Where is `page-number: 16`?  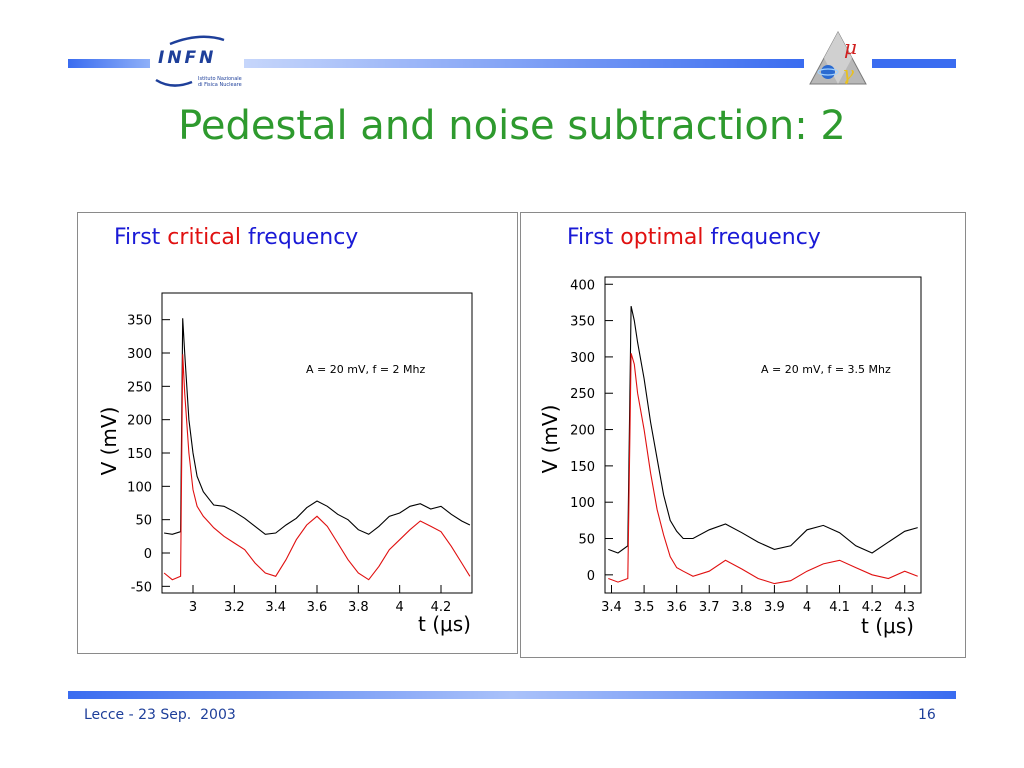
page-number: 16 is located at coordinates (927, 715).